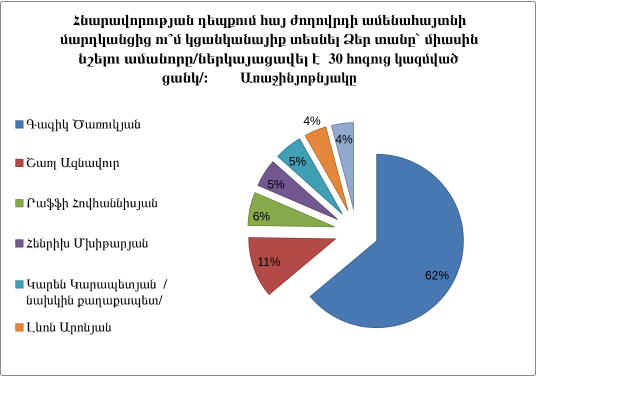  What do you see at coordinates (437, 276) in the screenshot?
I see `svg-text: 62%` at bounding box center [437, 276].